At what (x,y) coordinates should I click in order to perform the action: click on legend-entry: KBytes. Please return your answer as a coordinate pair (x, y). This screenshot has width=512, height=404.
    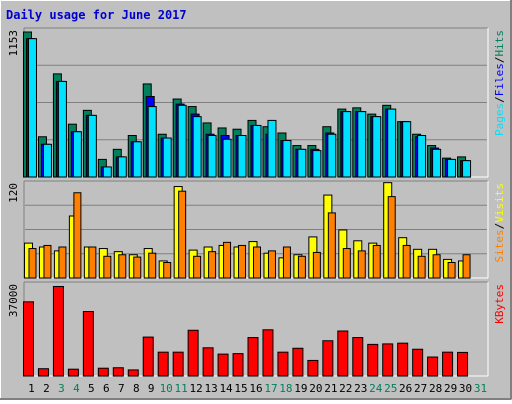
    Looking at the image, I should click on (499, 304).